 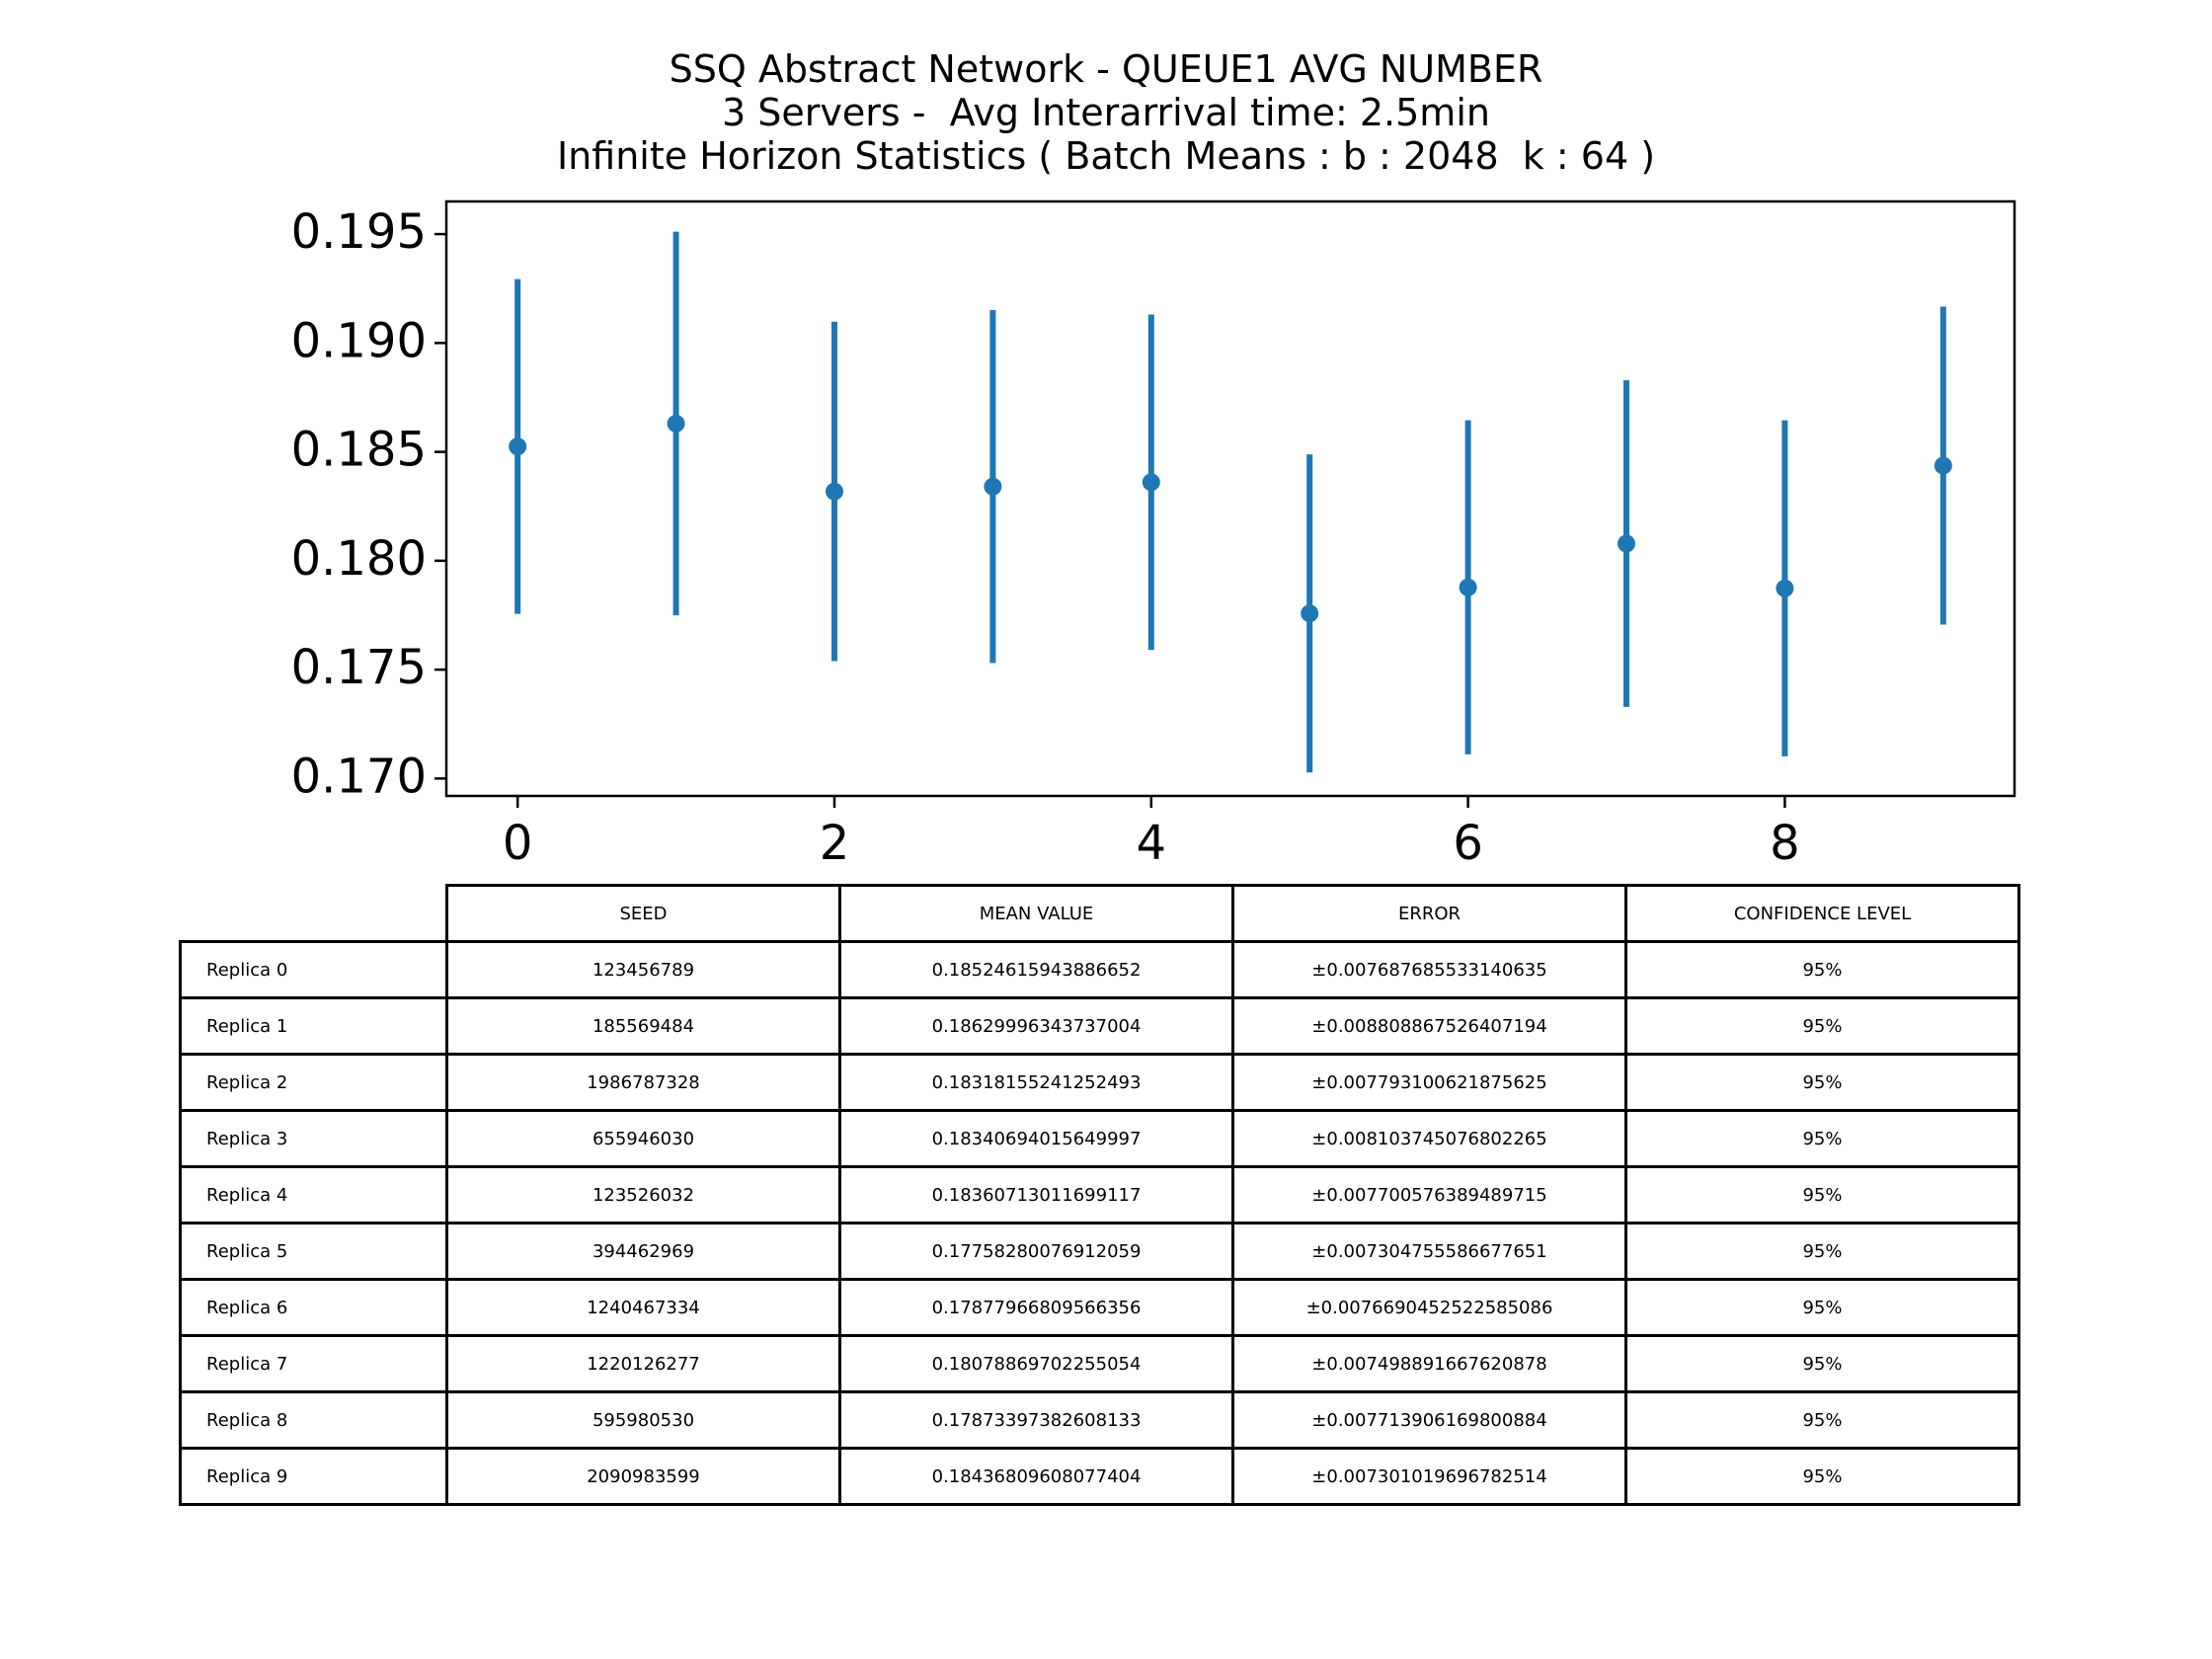 I want to click on error-cell: ±0.007713906169800884, so click(x=1429, y=1420).